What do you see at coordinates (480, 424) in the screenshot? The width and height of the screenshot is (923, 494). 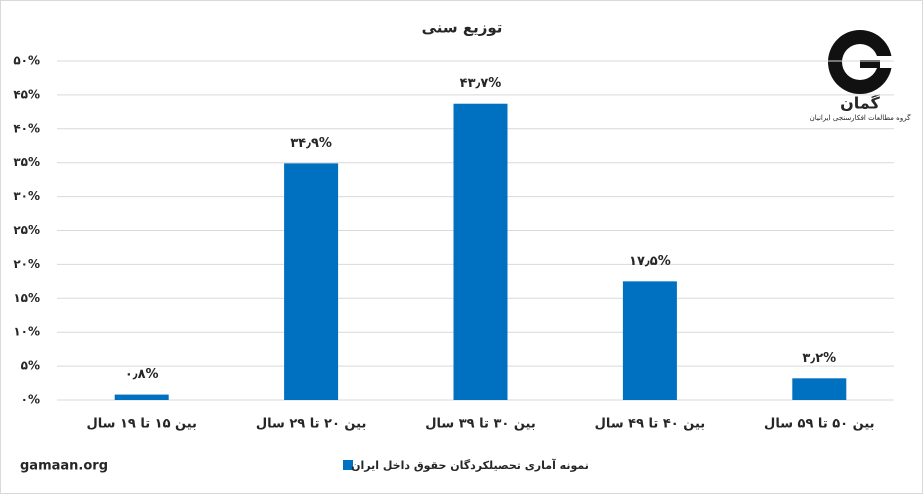 I see `x-tick-label: بین ۳۰ تا ۳۹ سال` at bounding box center [480, 424].